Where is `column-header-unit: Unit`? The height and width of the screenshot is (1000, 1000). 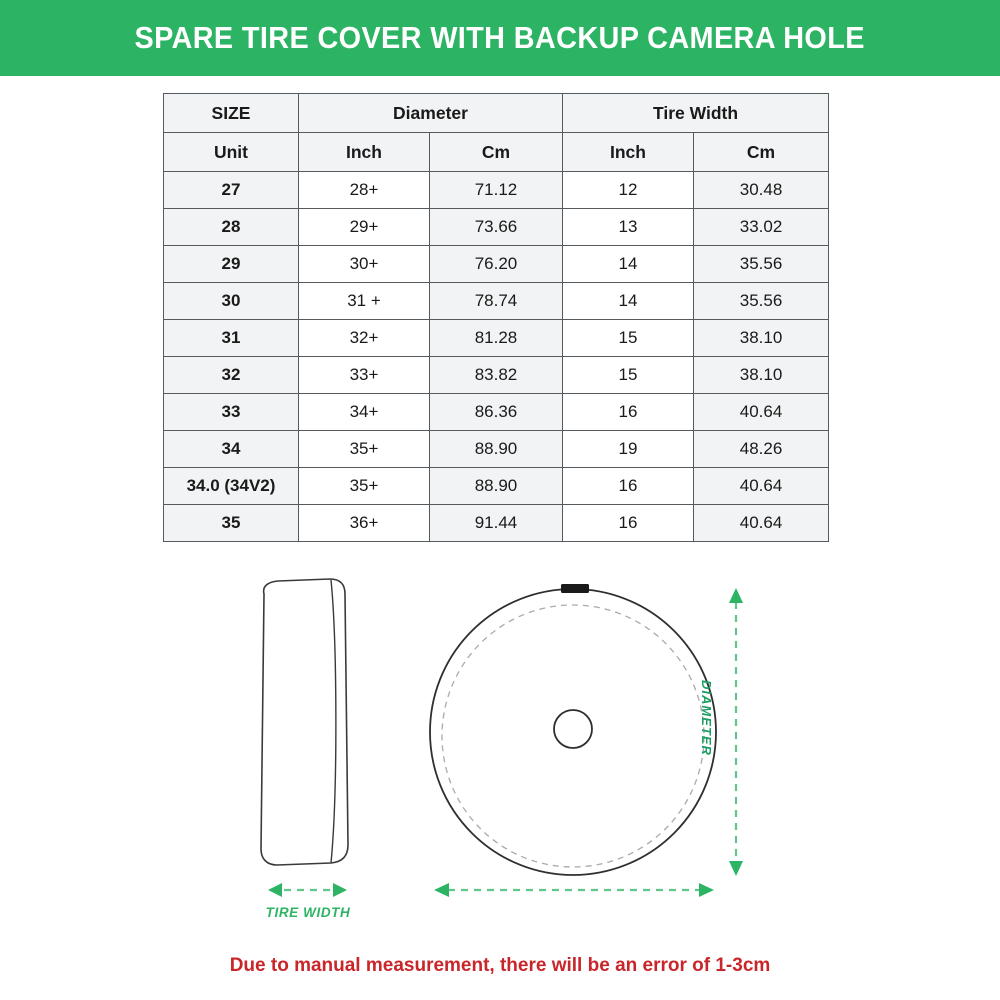 column-header-unit: Unit is located at coordinates (231, 152).